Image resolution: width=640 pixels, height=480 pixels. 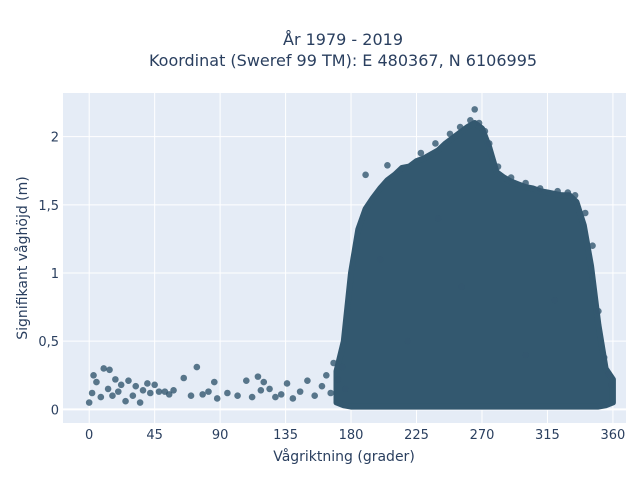 What do you see at coordinates (612, 435) in the screenshot?
I see `x-tick-label: 360` at bounding box center [612, 435].